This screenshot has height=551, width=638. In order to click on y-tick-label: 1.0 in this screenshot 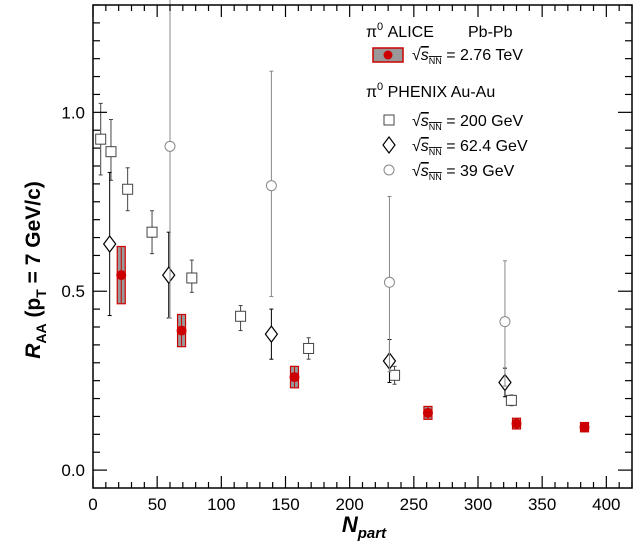, I will do `click(73, 112)`.